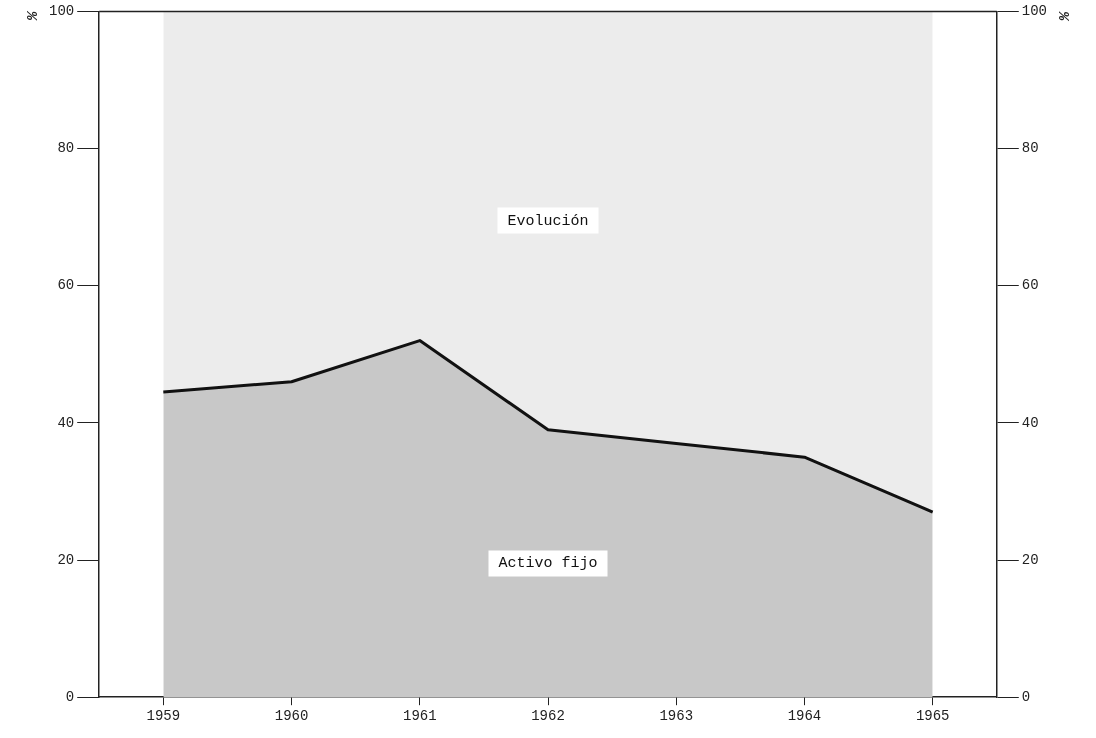  I want to click on x-tick-label: 1962, so click(548, 716).